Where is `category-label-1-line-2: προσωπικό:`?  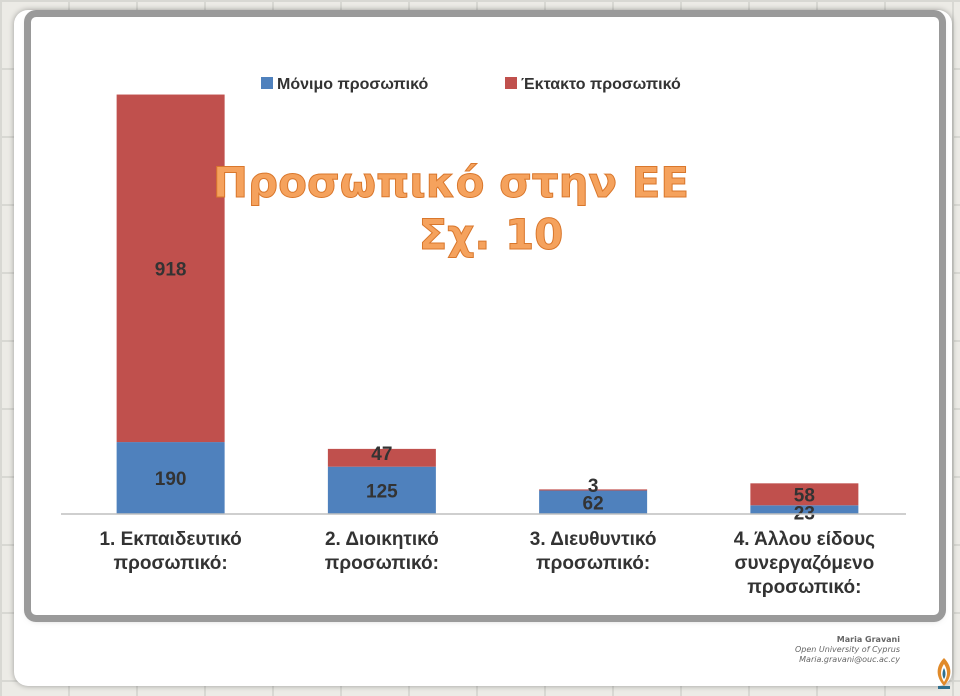
category-label-1-line-2: προσωπικό: is located at coordinates (171, 563).